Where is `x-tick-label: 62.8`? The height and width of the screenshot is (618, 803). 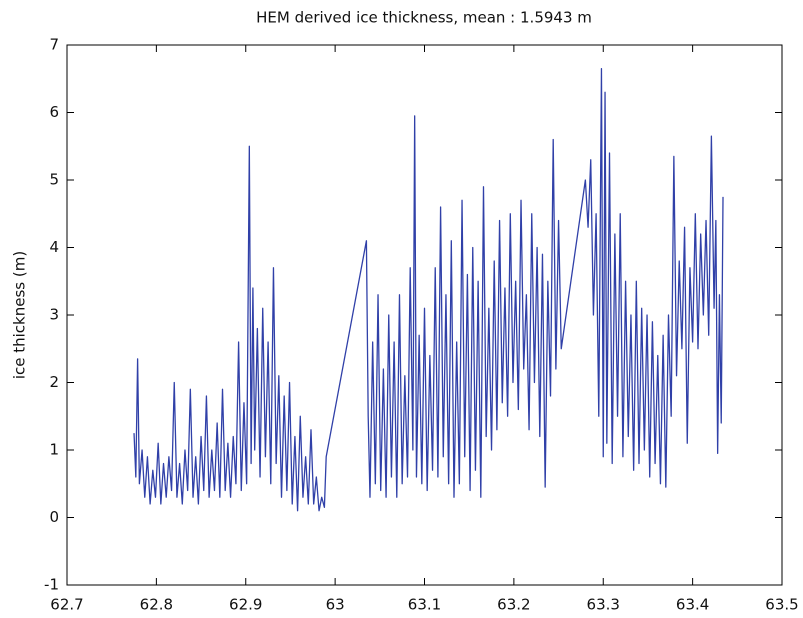 x-tick-label: 62.8 is located at coordinates (156, 605).